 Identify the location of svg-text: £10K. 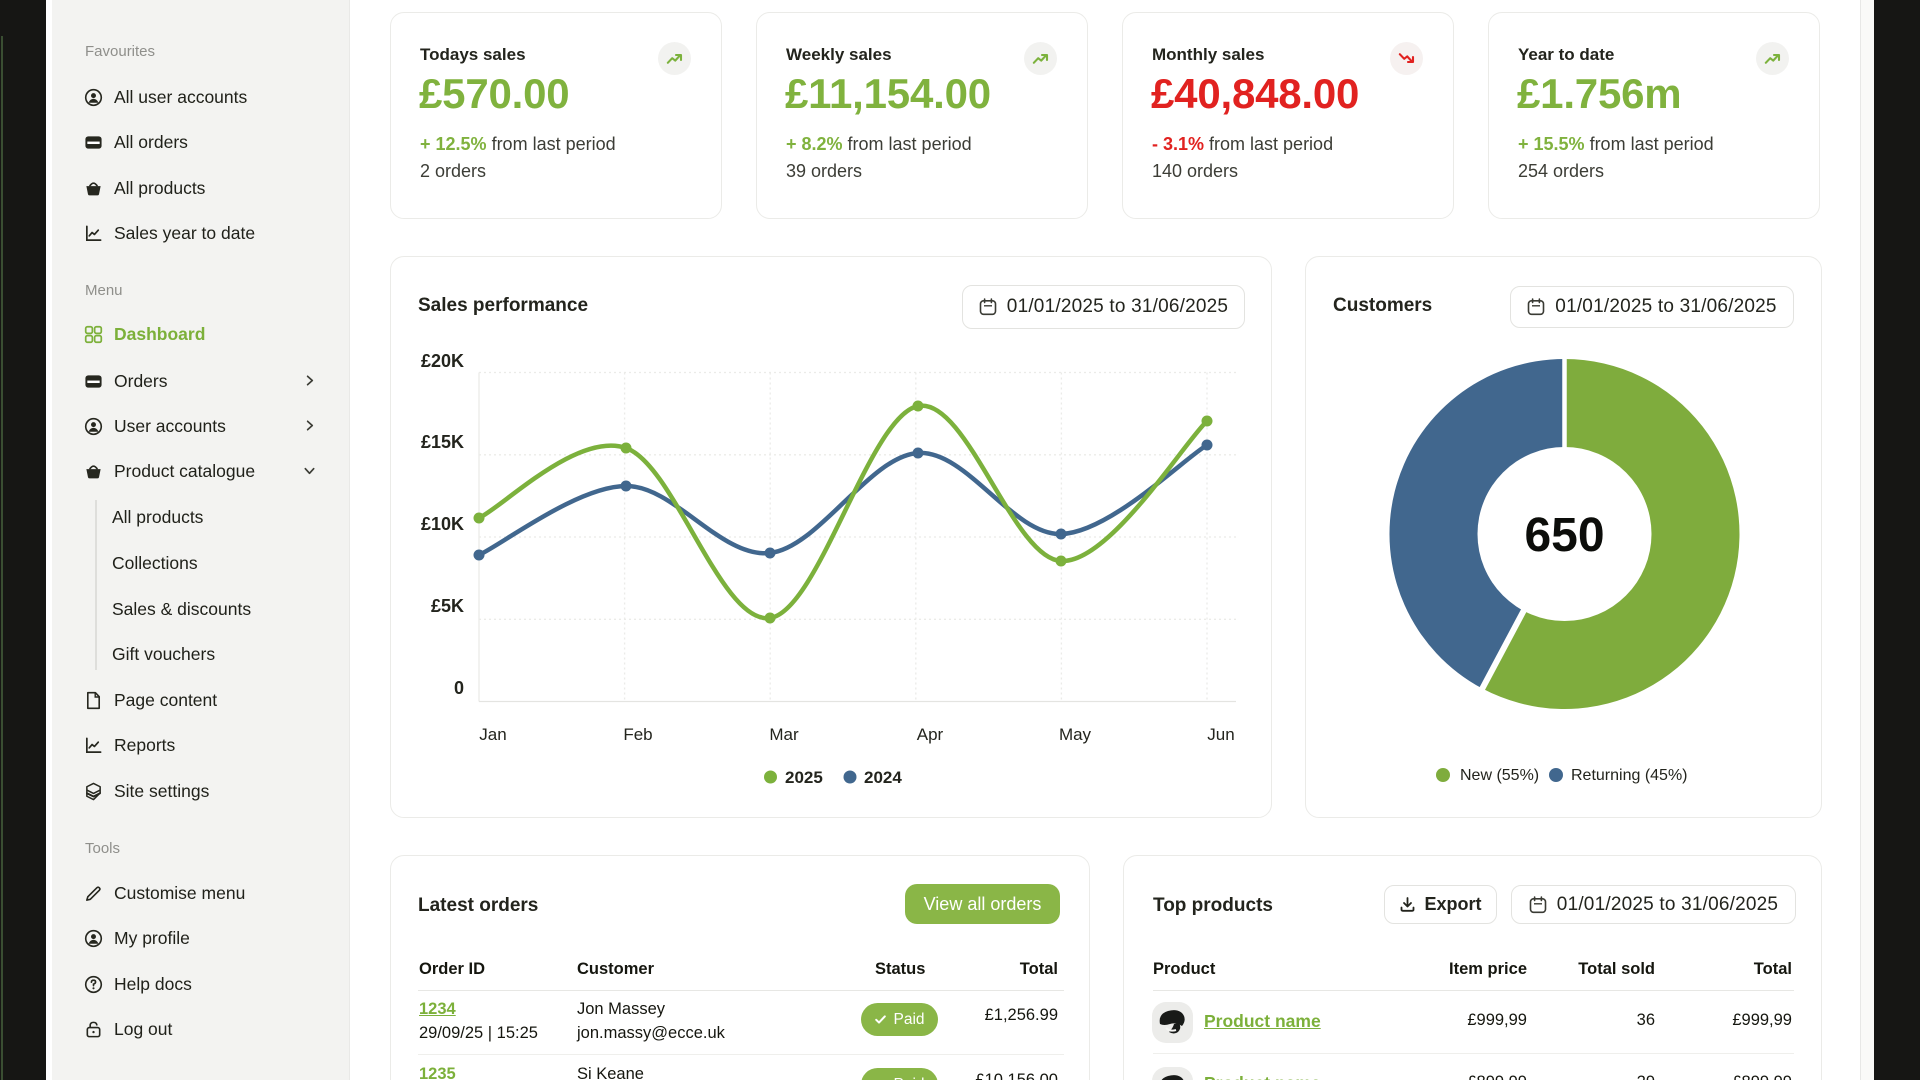
(442, 524).